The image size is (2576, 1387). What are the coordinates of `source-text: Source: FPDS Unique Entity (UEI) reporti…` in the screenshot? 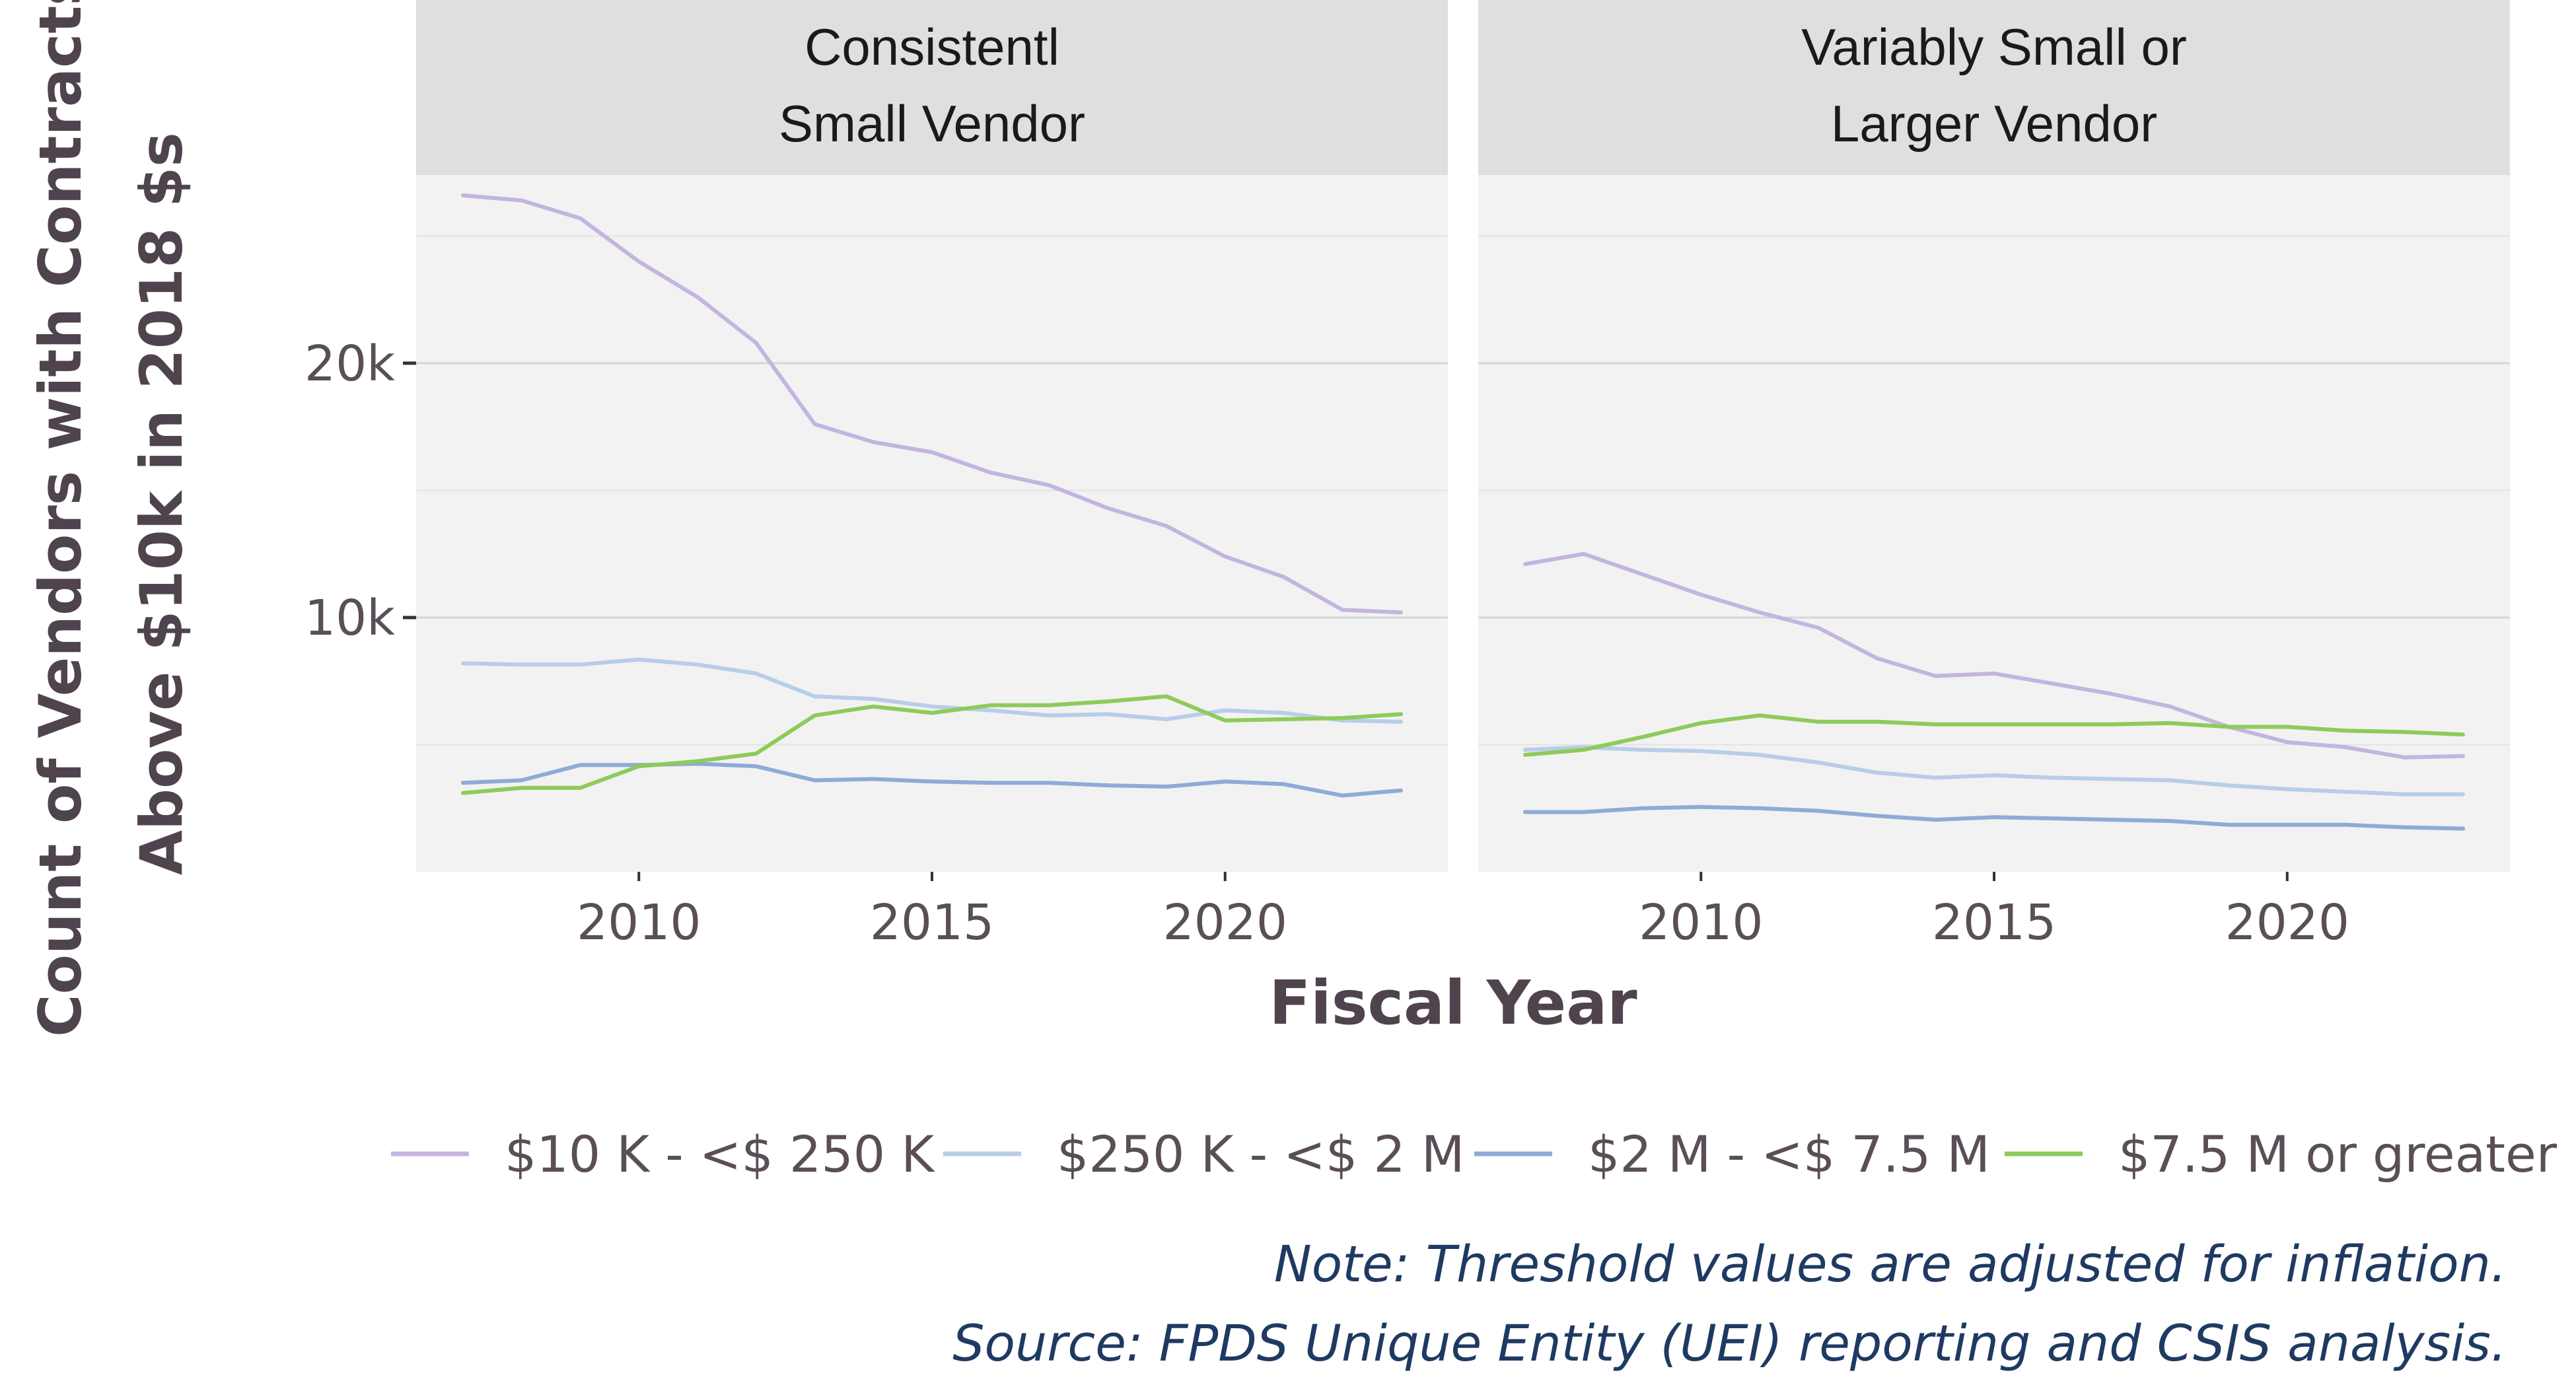 It's located at (1730, 1343).